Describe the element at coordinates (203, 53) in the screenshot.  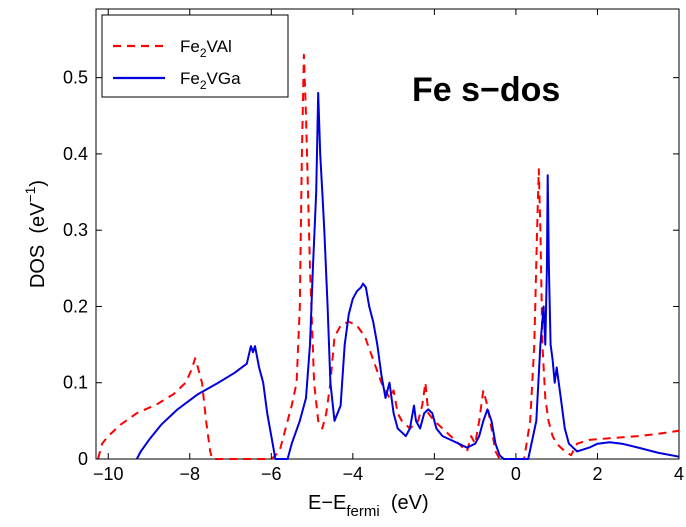
I see `legend-label-fe2val-sub: 2` at that location.